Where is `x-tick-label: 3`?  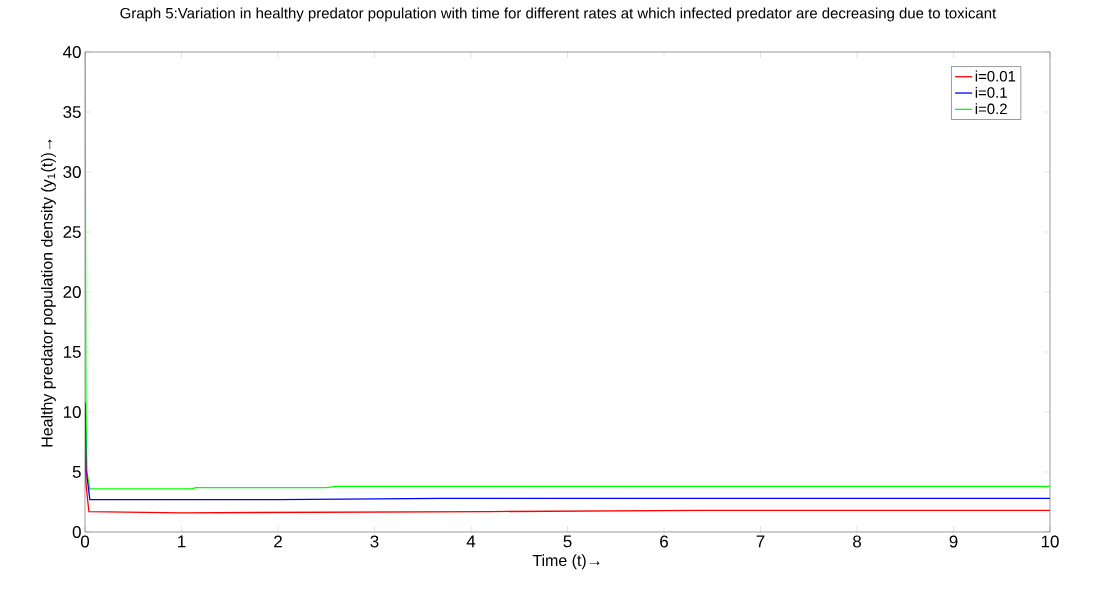 x-tick-label: 3 is located at coordinates (374, 541).